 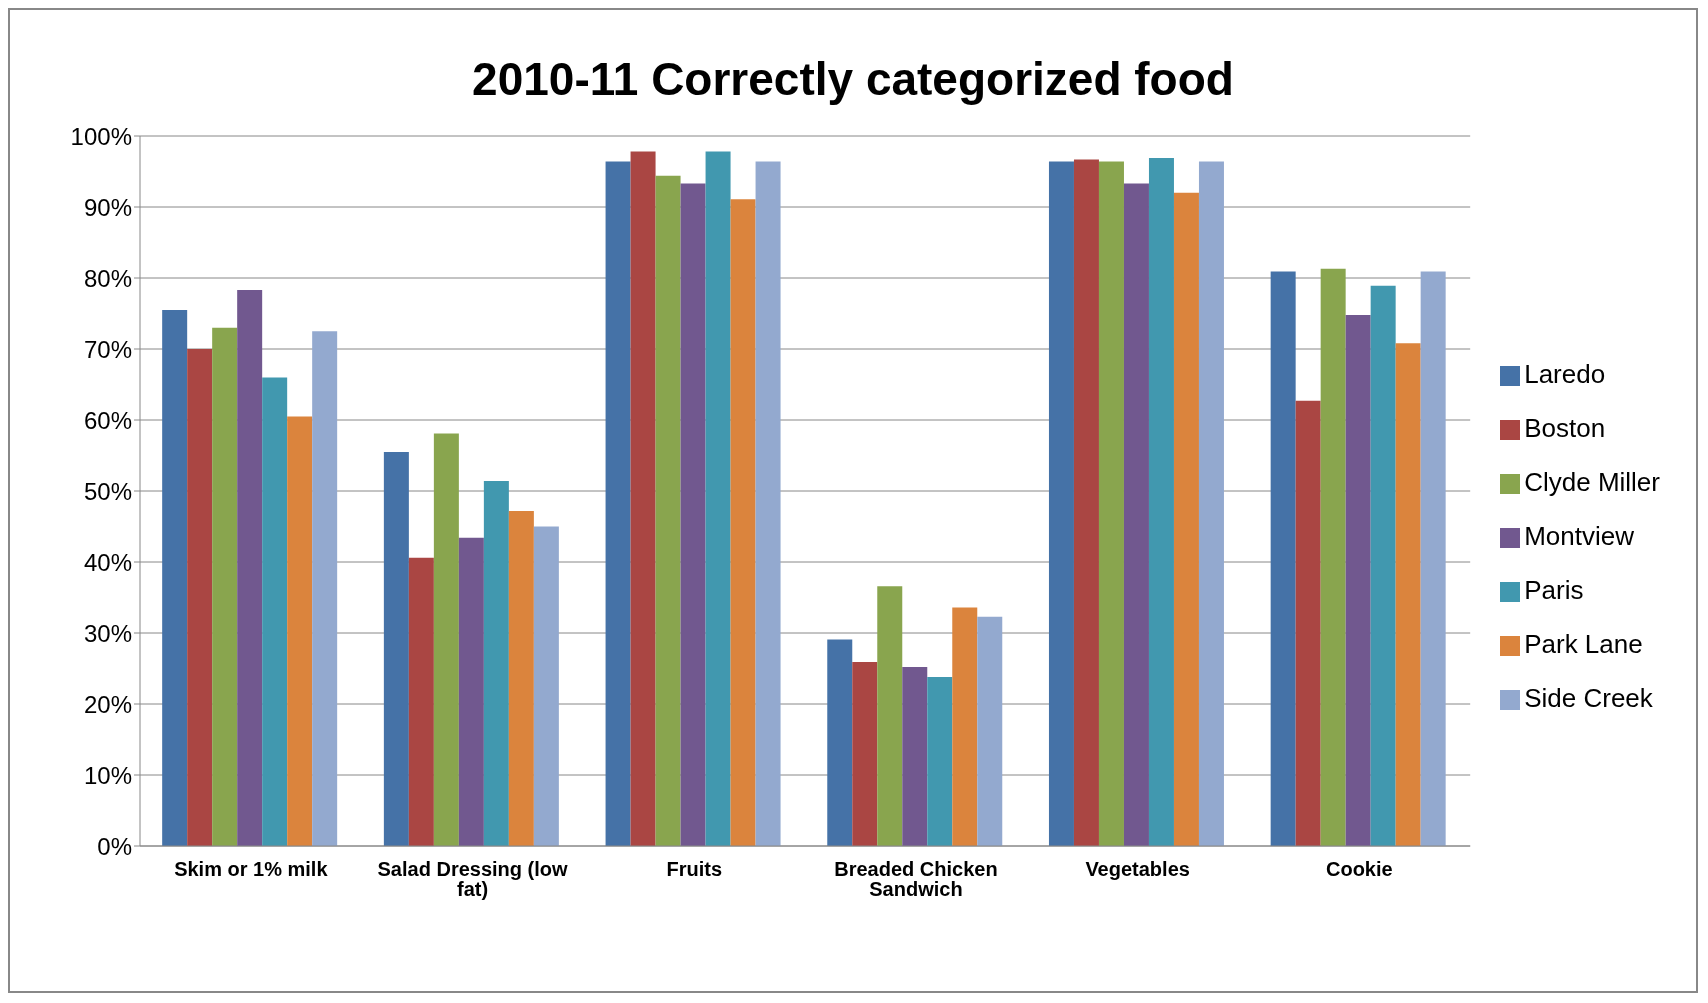 What do you see at coordinates (107, 491) in the screenshot?
I see `y-tick-label: 50%` at bounding box center [107, 491].